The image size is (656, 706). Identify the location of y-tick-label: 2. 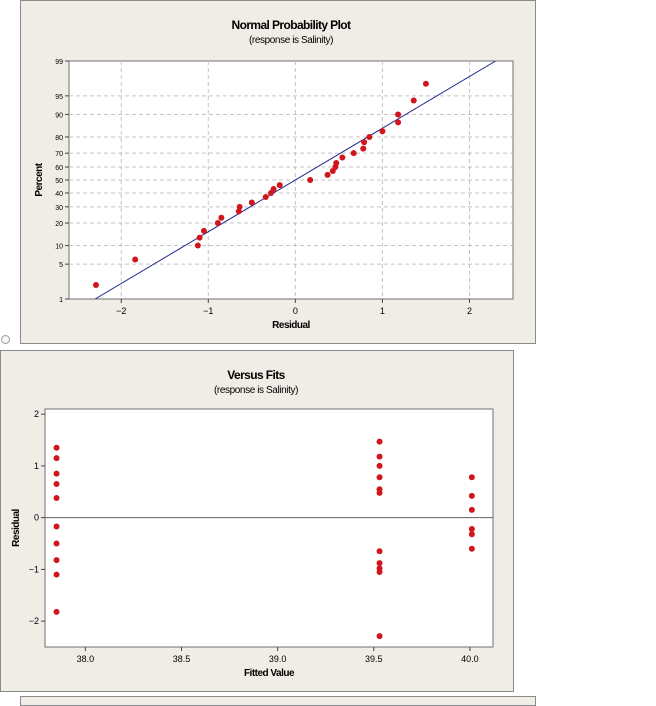
(36, 414).